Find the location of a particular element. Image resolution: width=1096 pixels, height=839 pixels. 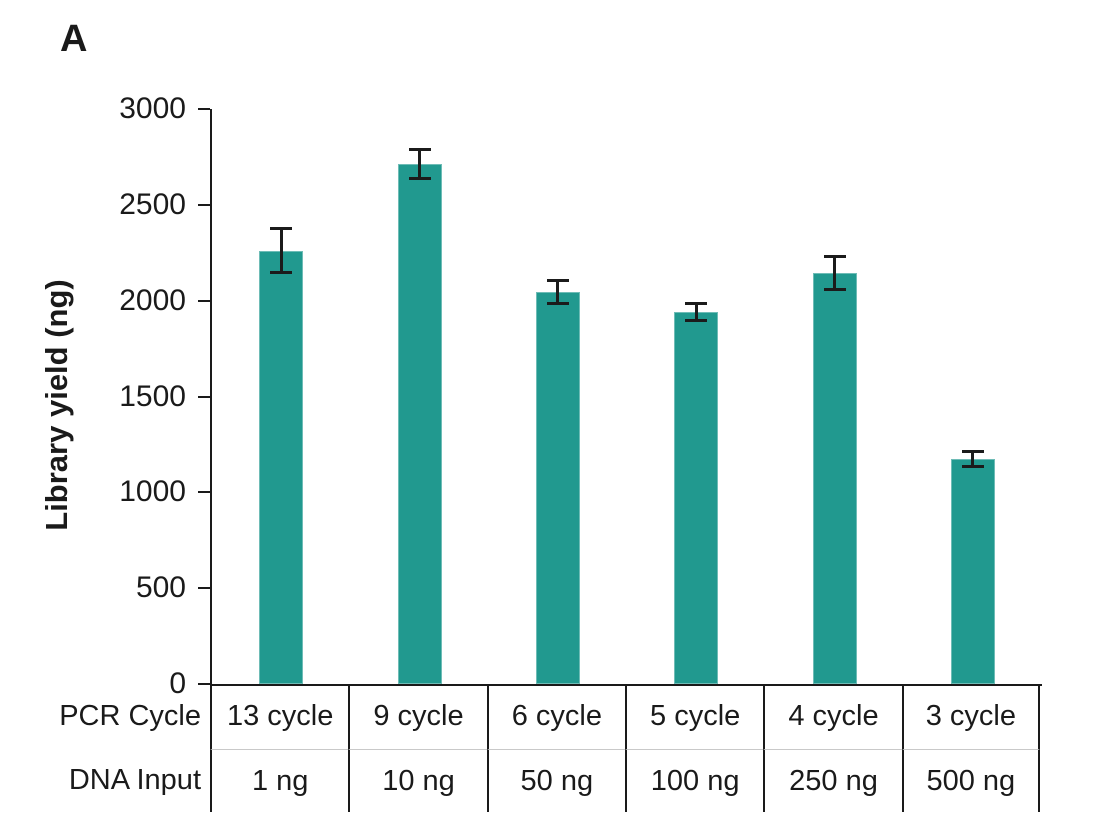

x-table-cell: 13 cycle is located at coordinates (279, 716).